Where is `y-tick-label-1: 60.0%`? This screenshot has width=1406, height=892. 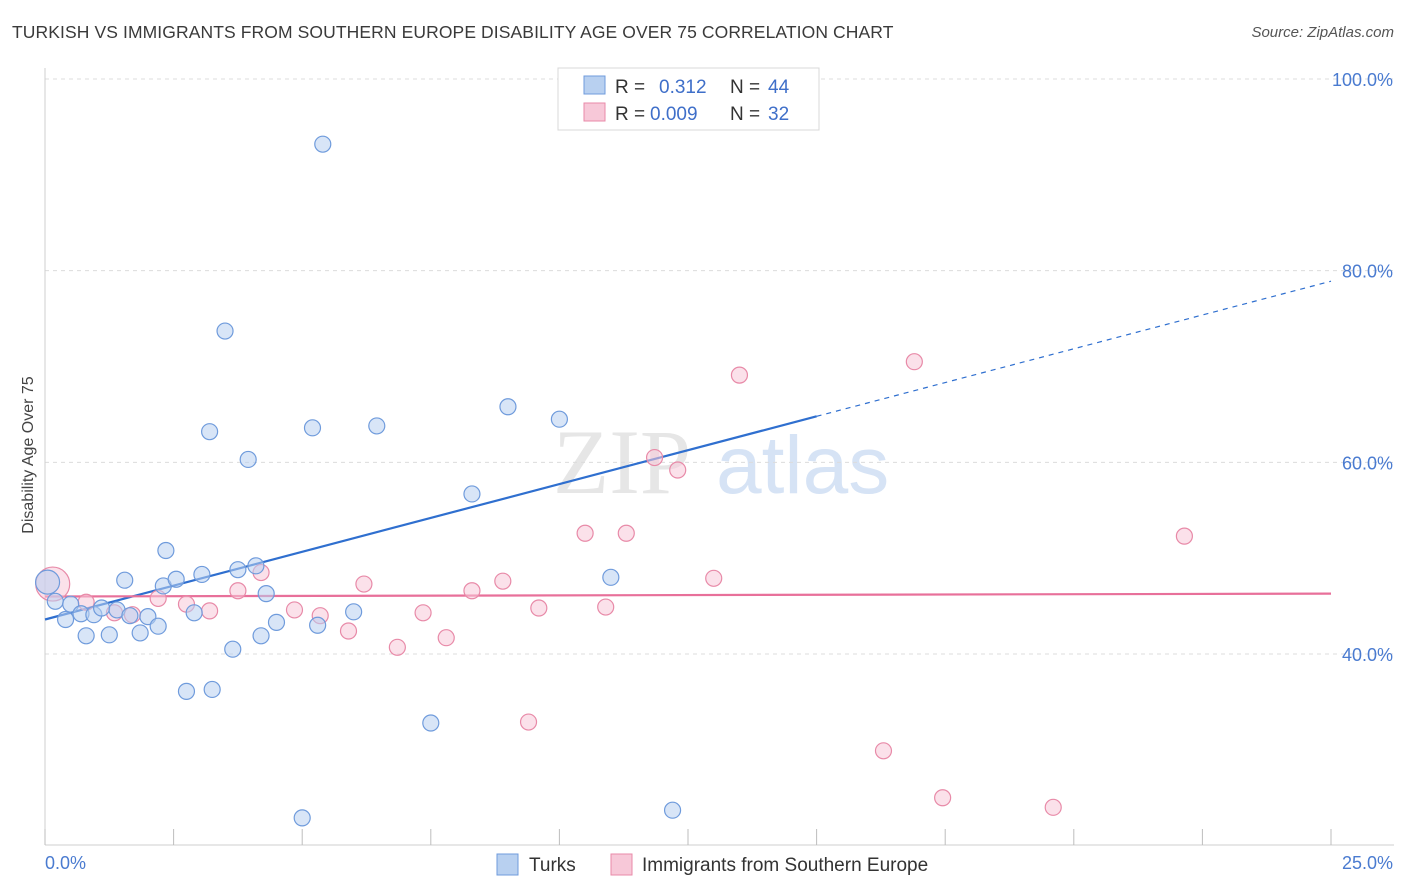
y-tick-label-1: 60.0% is located at coordinates (1367, 463).